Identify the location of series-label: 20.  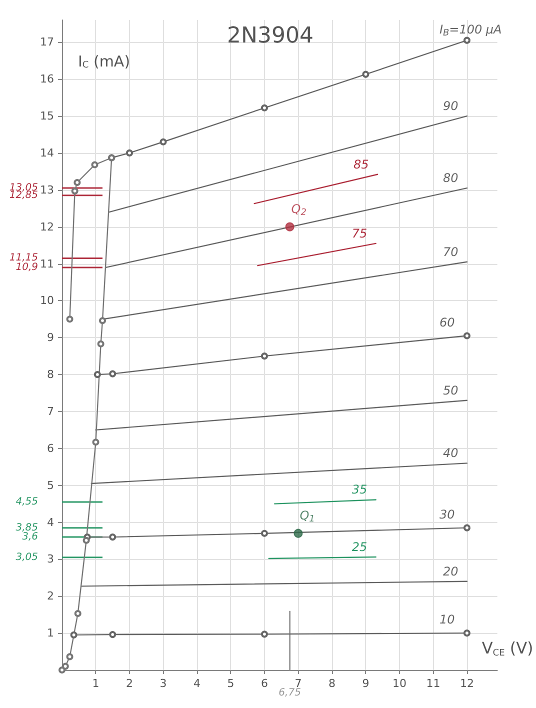
(450, 571).